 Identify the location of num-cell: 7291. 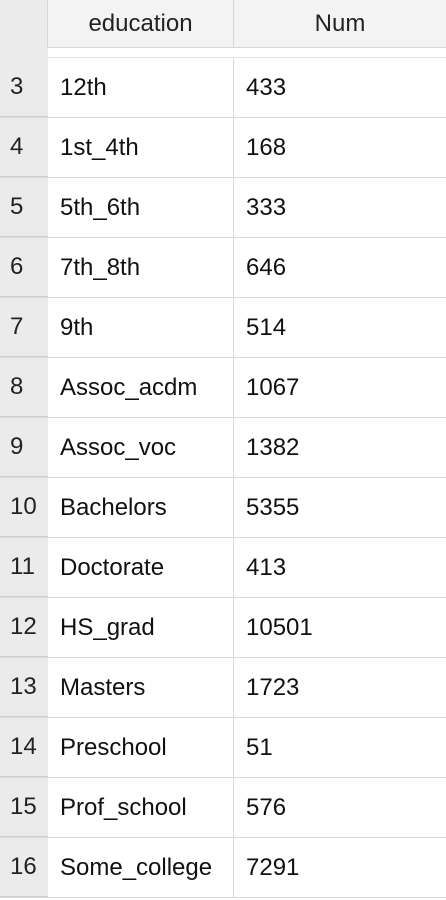
(273, 867).